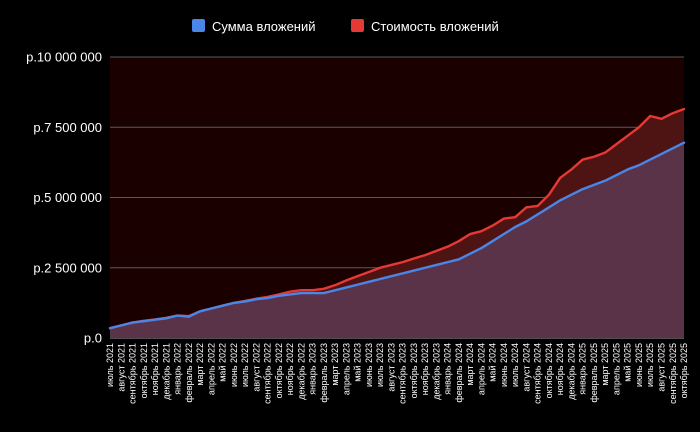  What do you see at coordinates (661, 367) in the screenshot?
I see `x-tick-label: август 2025` at bounding box center [661, 367].